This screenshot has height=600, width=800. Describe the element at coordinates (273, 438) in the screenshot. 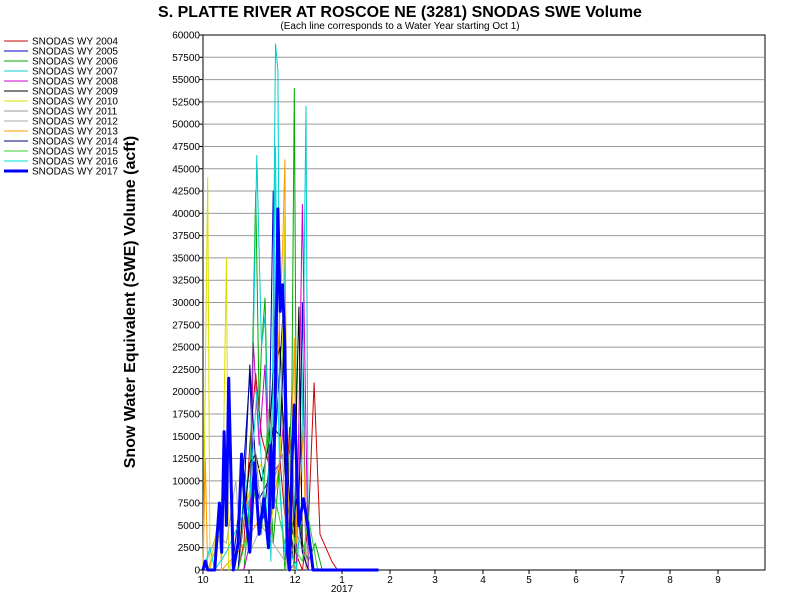

I see `series-line-snodas-wy-2009` at that location.